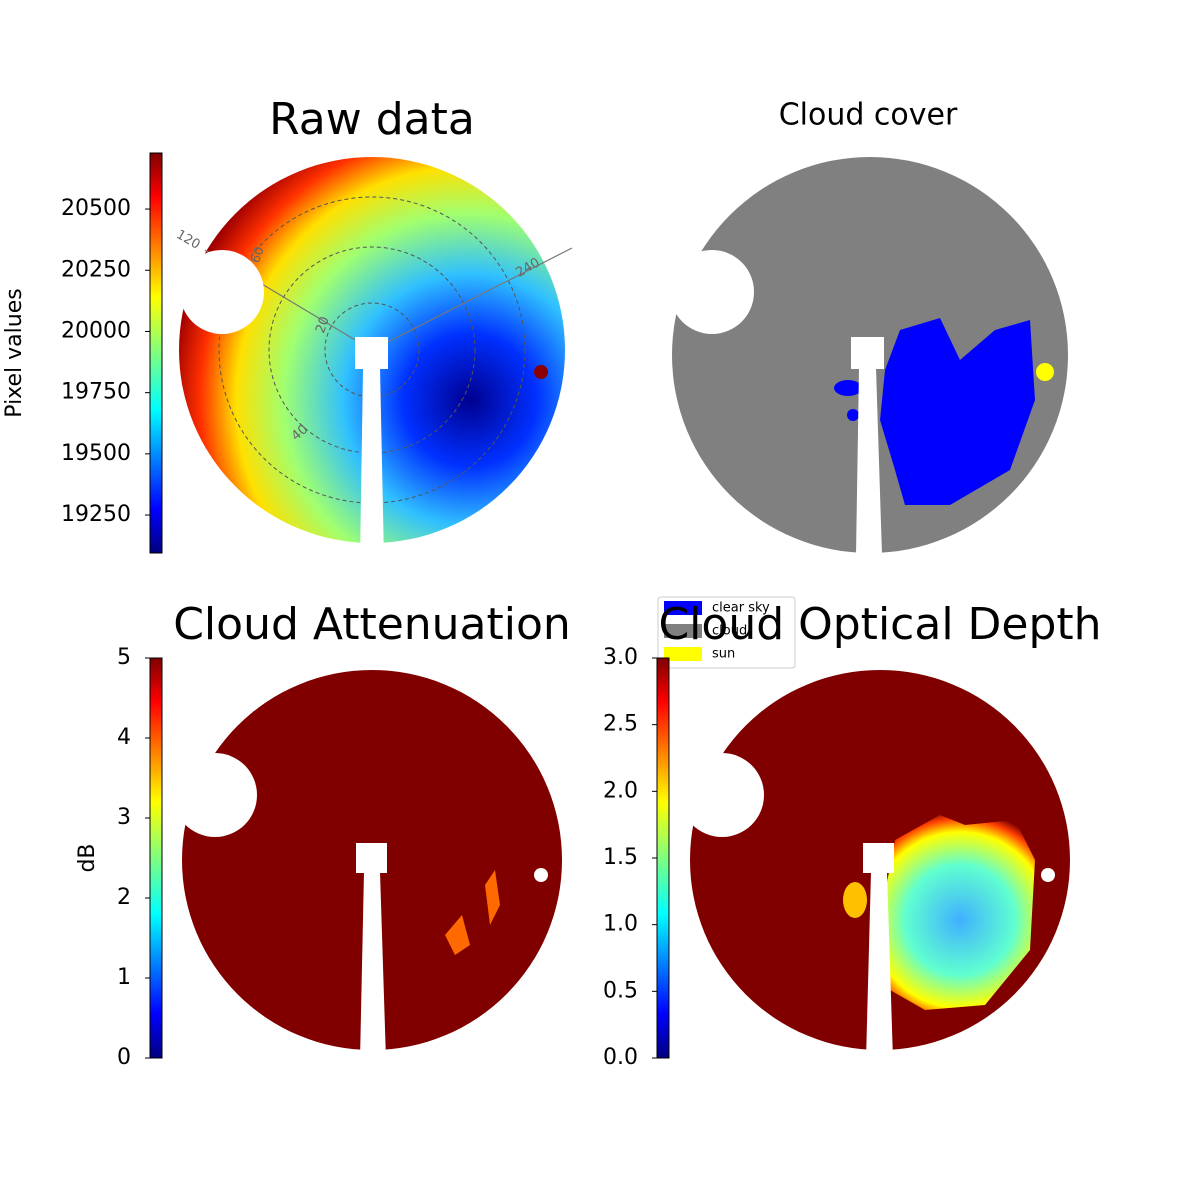 Image resolution: width=1200 pixels, height=1200 pixels. What do you see at coordinates (87, 857) in the screenshot?
I see `colorbar-label: dB` at bounding box center [87, 857].